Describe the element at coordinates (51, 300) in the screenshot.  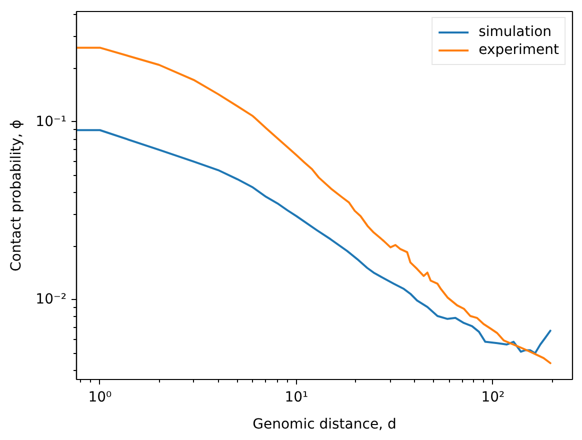
I see `y-tick-label: 10⁻²` at that location.